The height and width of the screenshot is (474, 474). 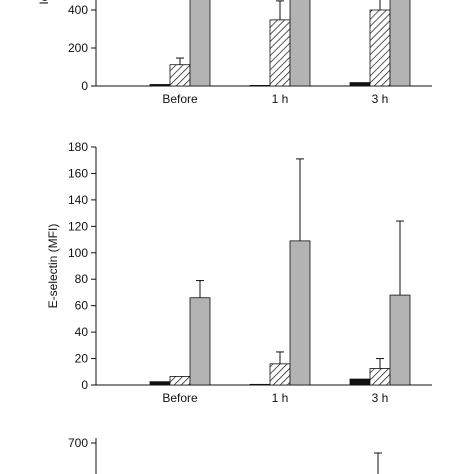 What do you see at coordinates (82, 359) in the screenshot?
I see `y-tick-label: 20` at bounding box center [82, 359].